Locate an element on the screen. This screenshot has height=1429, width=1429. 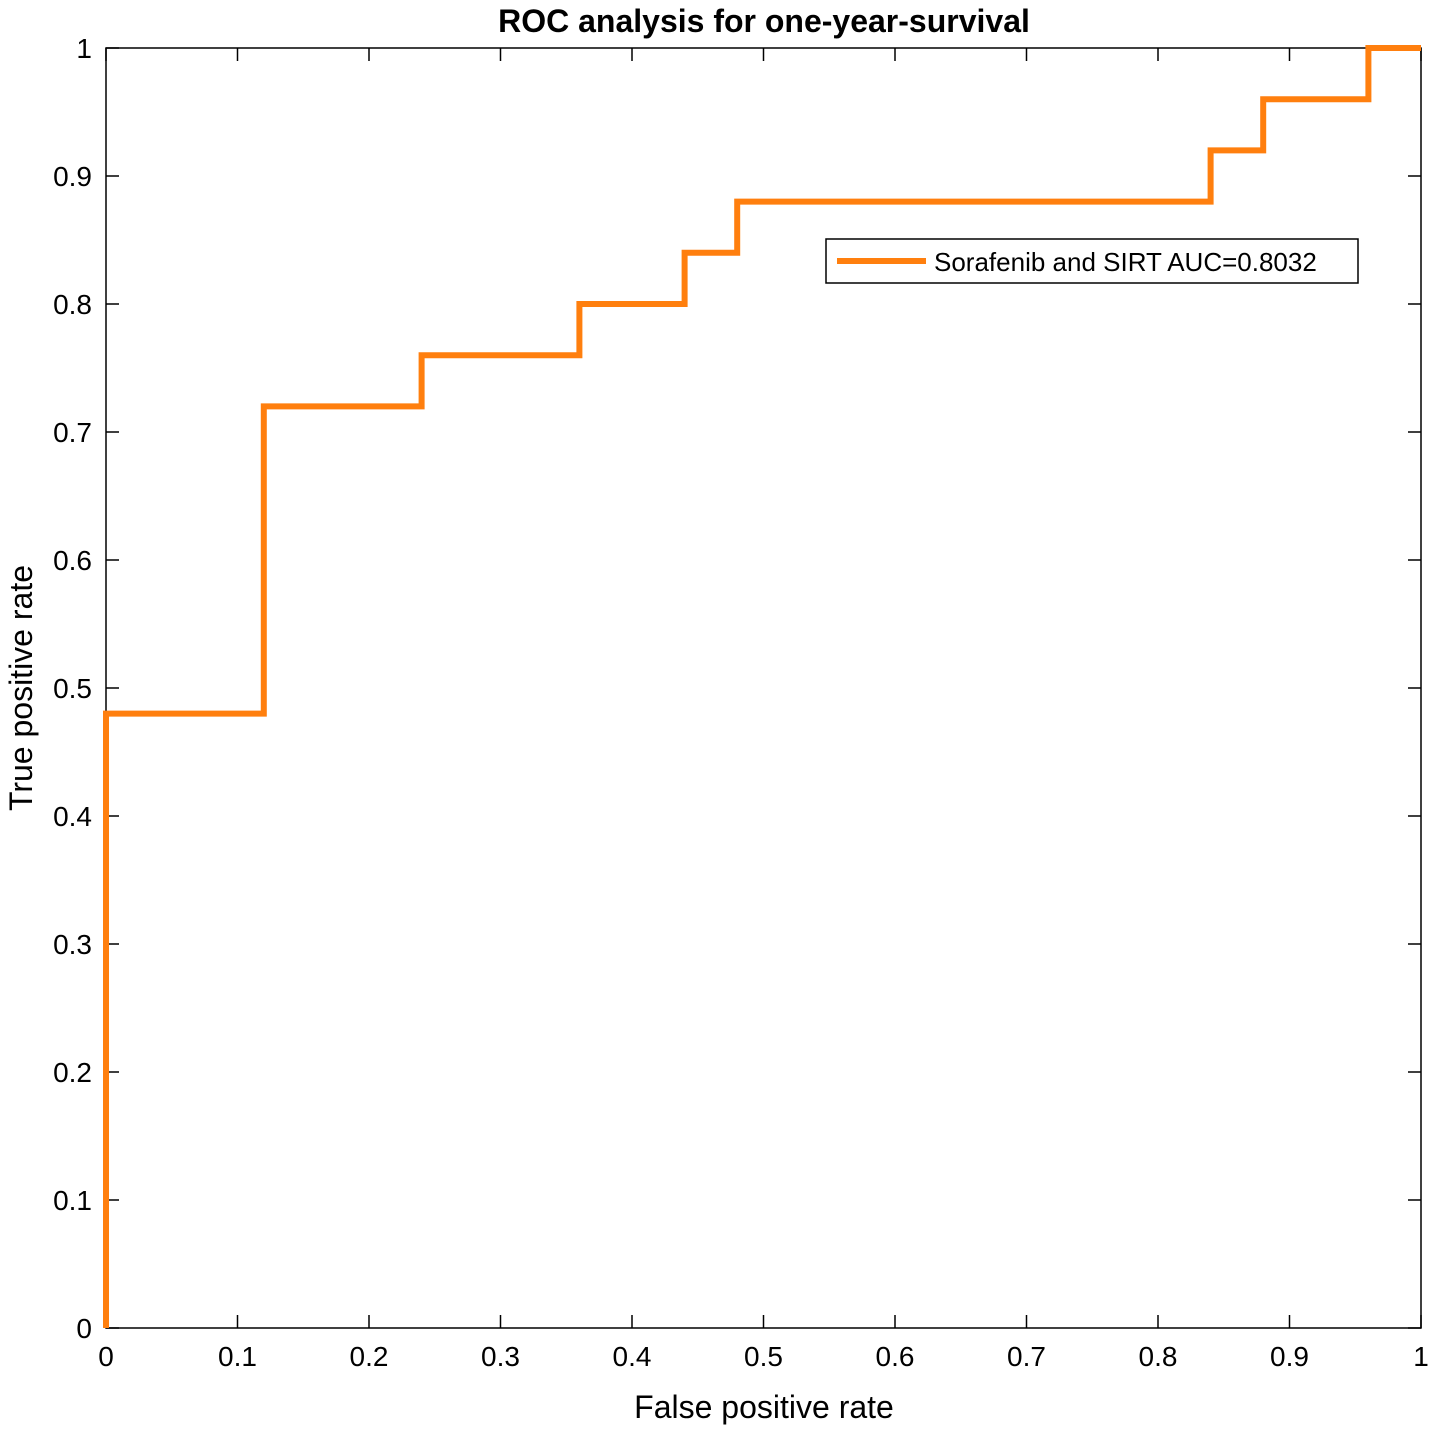
y-axis-label: True positive rate is located at coordinates (21, 688).